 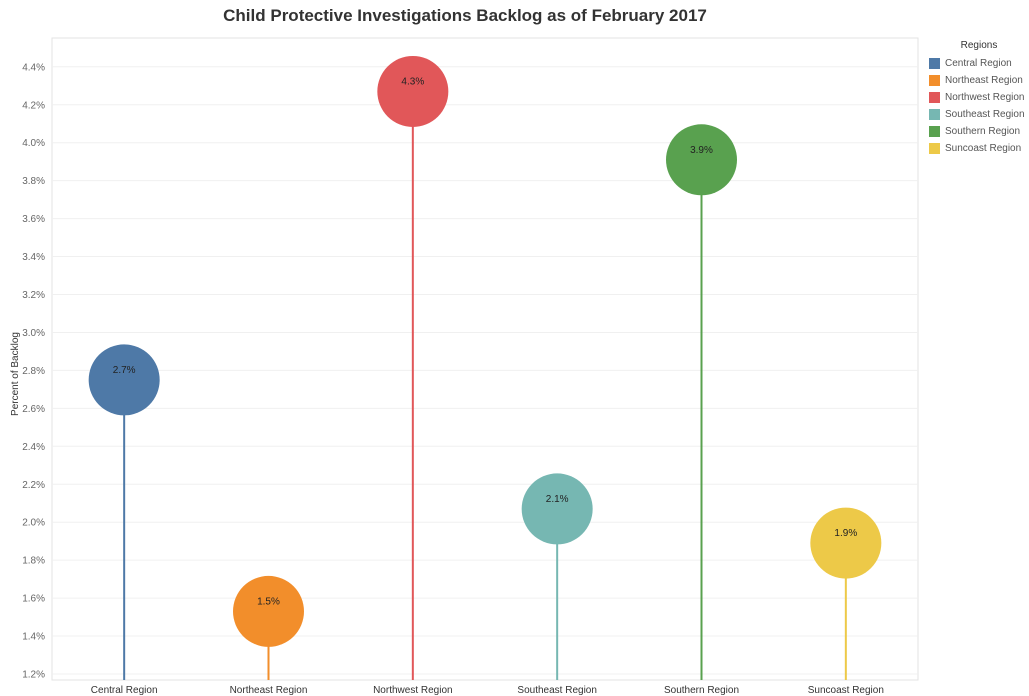 I want to click on y-tick-label: 4.0%, so click(x=33, y=143).